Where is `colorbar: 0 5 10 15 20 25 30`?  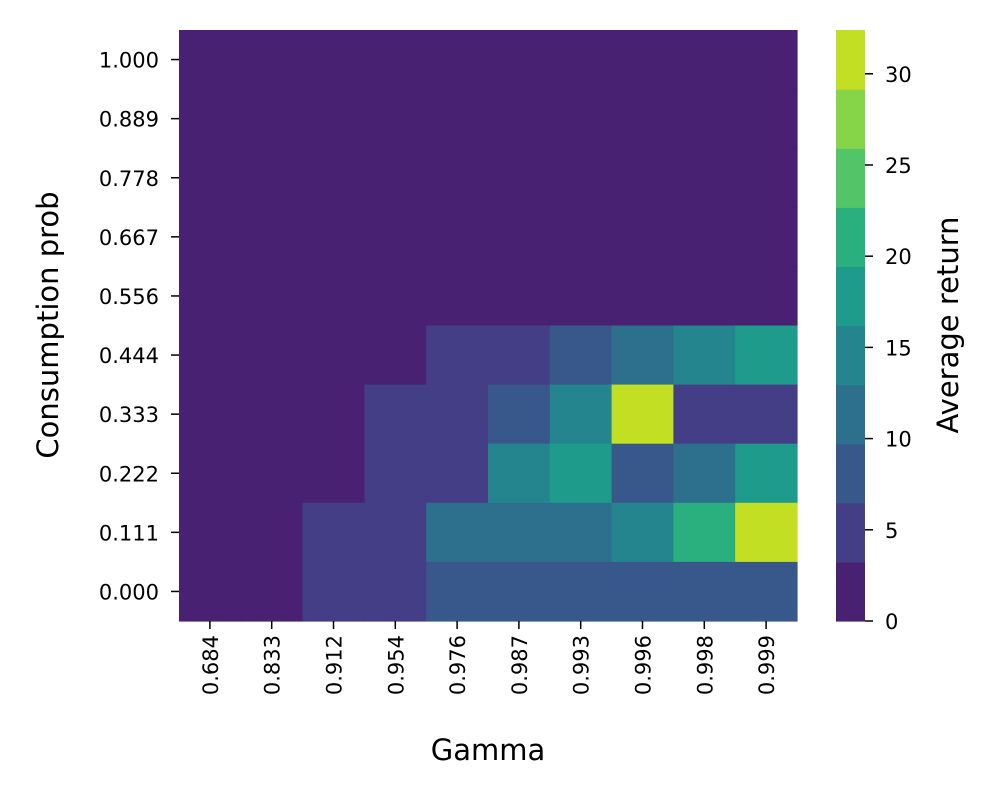
colorbar: 0 5 10 15 20 25 30 is located at coordinates (874, 332).